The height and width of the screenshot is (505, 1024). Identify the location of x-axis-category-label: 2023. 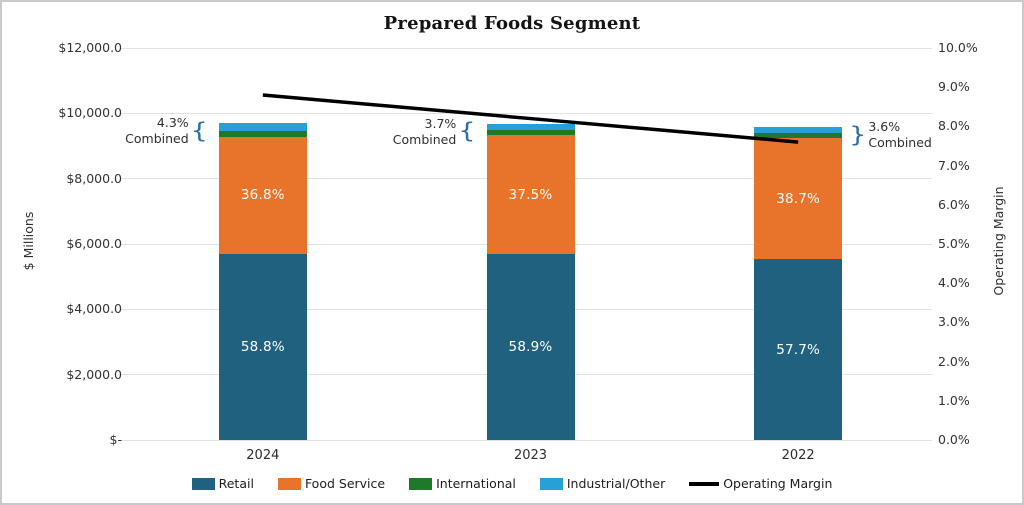
(530, 455).